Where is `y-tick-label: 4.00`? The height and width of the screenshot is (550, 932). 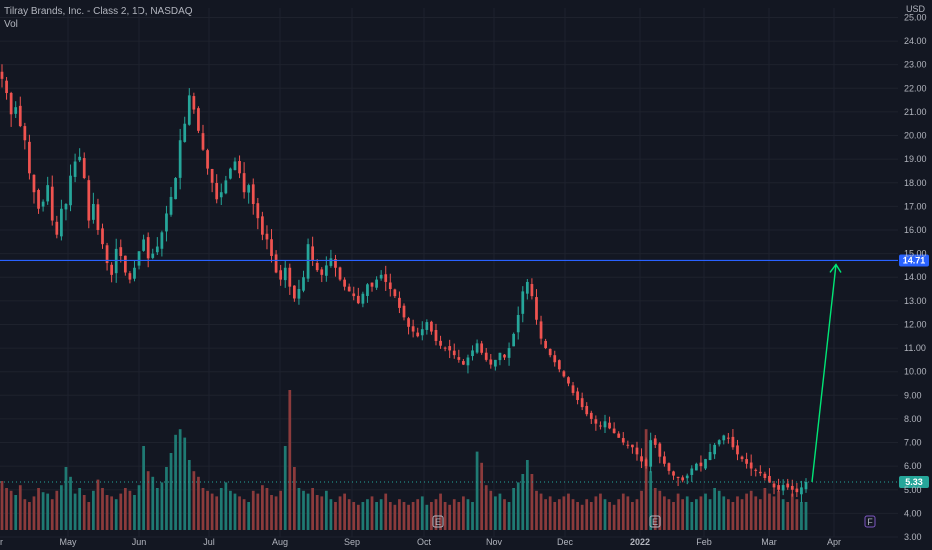
y-tick-label: 4.00 is located at coordinates (913, 513).